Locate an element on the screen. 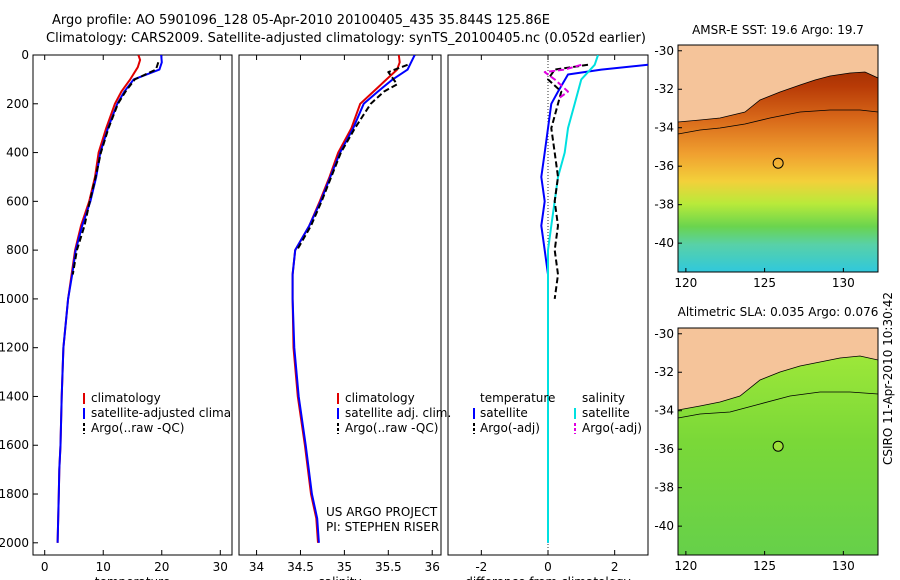 The height and width of the screenshot is (580, 900). legend-header-temperature: temperature is located at coordinates (517, 398).